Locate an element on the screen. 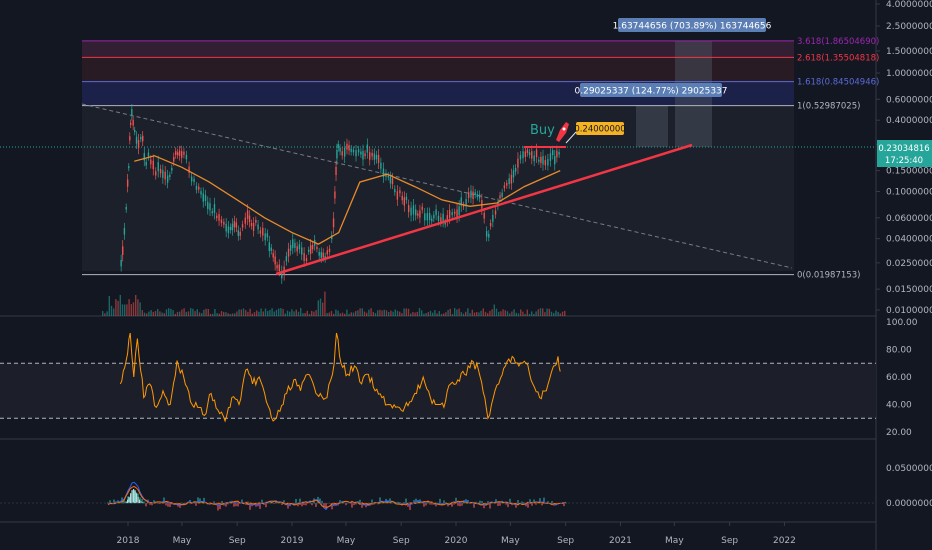 This screenshot has height=550, width=932. rsi-line is located at coordinates (340, 377).